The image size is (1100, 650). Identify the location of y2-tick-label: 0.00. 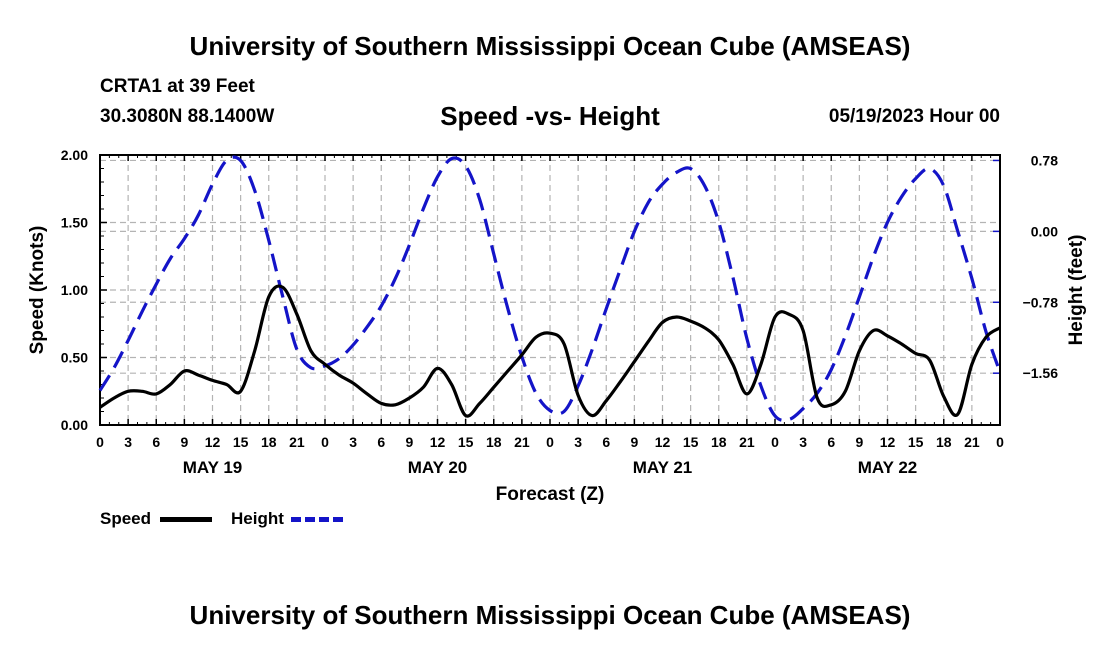
(1044, 231).